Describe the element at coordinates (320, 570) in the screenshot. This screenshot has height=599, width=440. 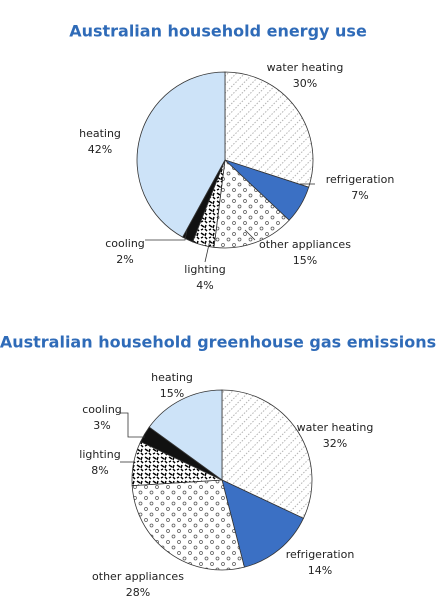
I see `value-label: 14%` at that location.